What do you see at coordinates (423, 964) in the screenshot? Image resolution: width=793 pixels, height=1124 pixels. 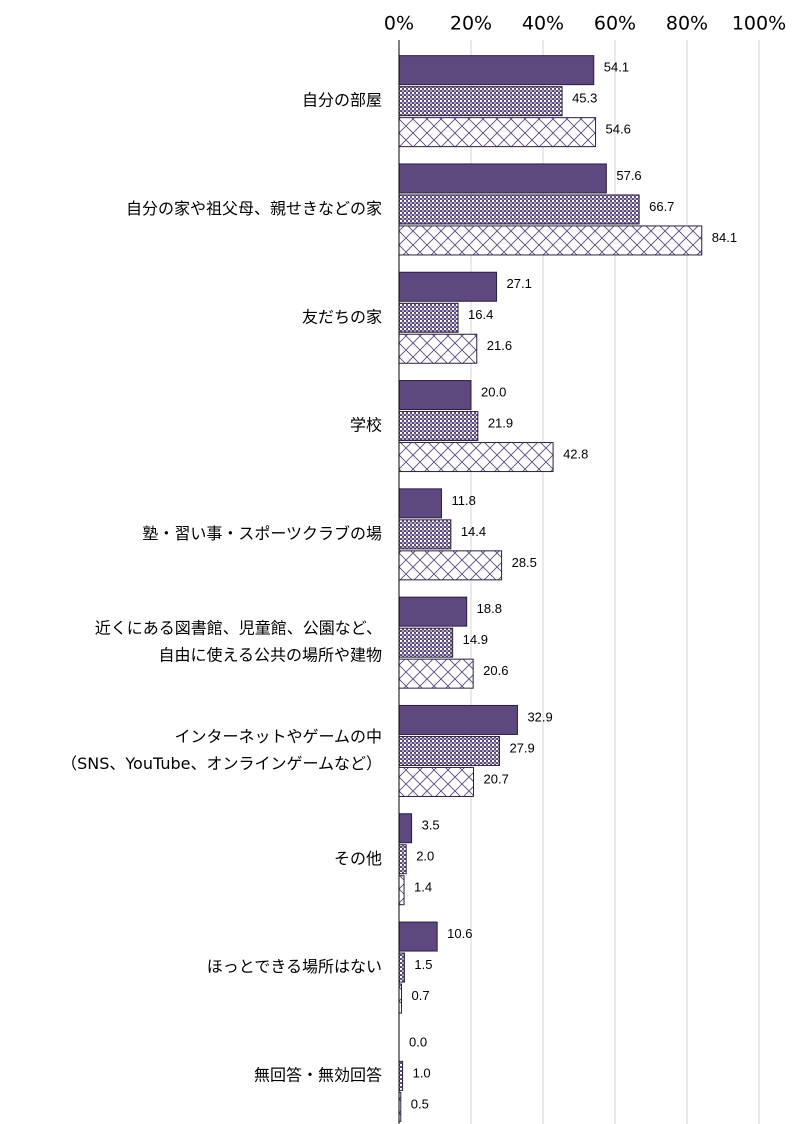 I see `value-label: 1.5` at bounding box center [423, 964].